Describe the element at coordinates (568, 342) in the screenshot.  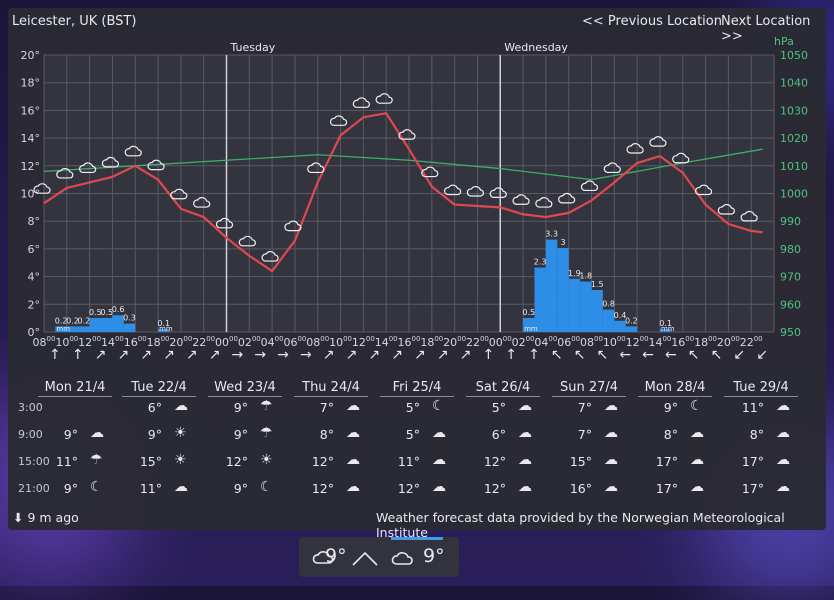
I see `hour-tick-label: 0600` at that location.